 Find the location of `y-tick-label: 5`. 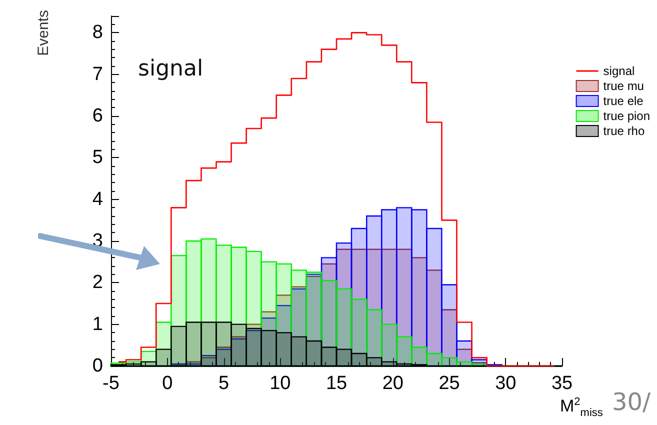

y-tick-label: 5 is located at coordinates (97, 157).